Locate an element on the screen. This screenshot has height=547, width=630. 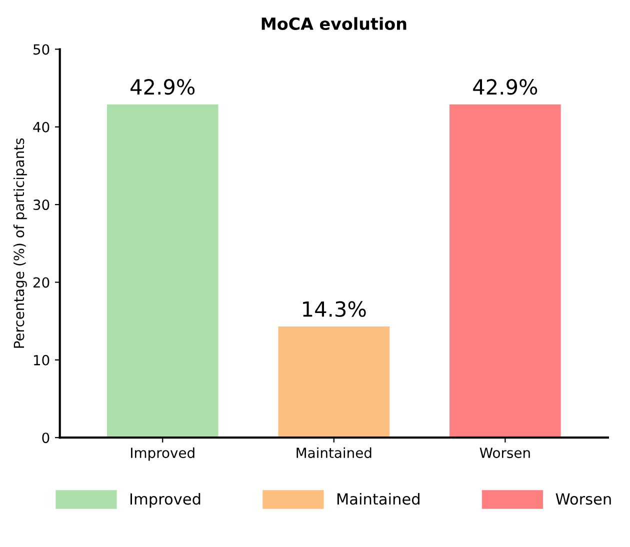
y-tick-label: 20 is located at coordinates (41, 282).